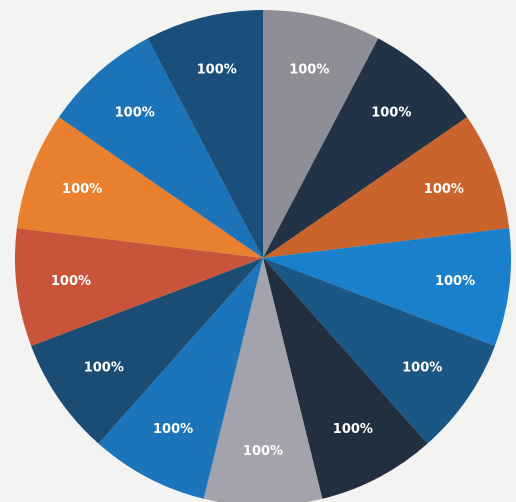 The image size is (516, 502). What do you see at coordinates (353, 429) in the screenshot?
I see `pie-slice-label-6: 100%` at bounding box center [353, 429].